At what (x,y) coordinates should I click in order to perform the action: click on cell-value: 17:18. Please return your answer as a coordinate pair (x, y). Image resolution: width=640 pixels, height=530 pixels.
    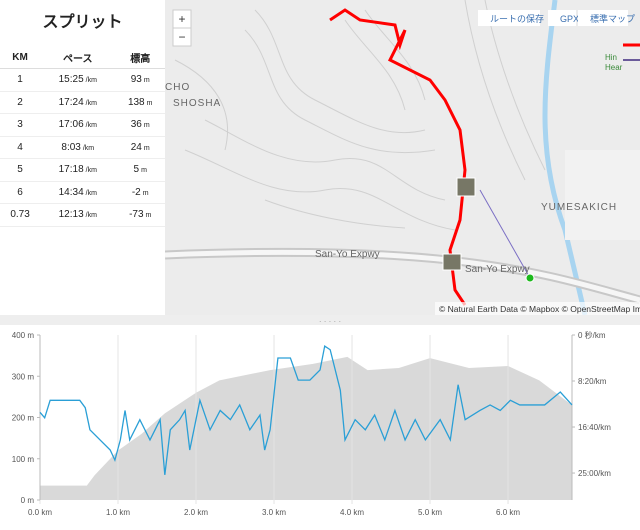
    Looking at the image, I should click on (71, 170).